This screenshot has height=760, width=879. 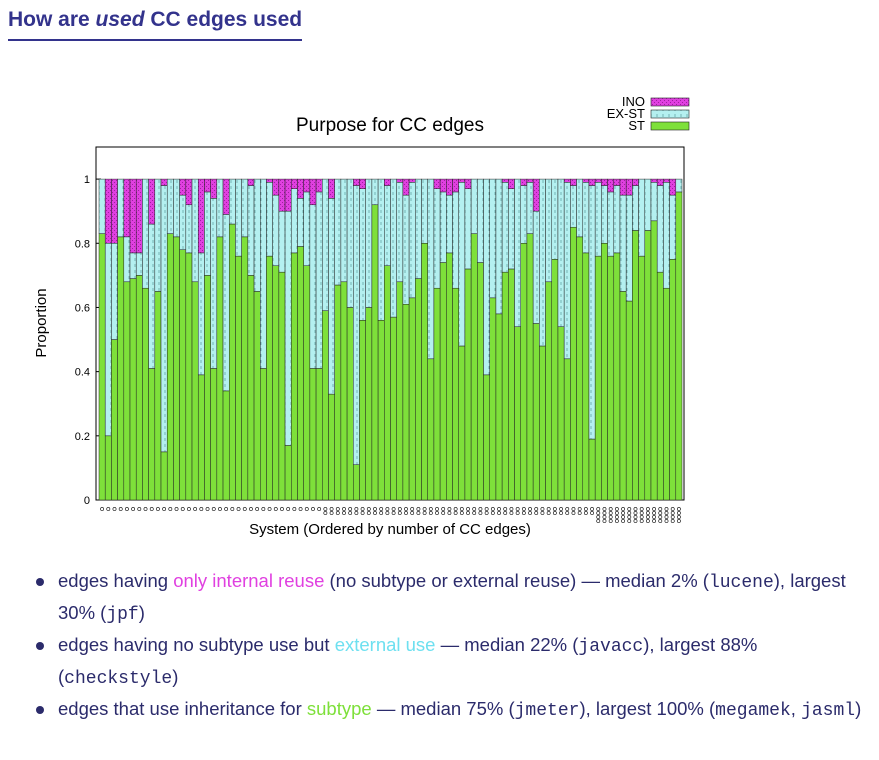 I want to click on legend-swatch, so click(x=670, y=102).